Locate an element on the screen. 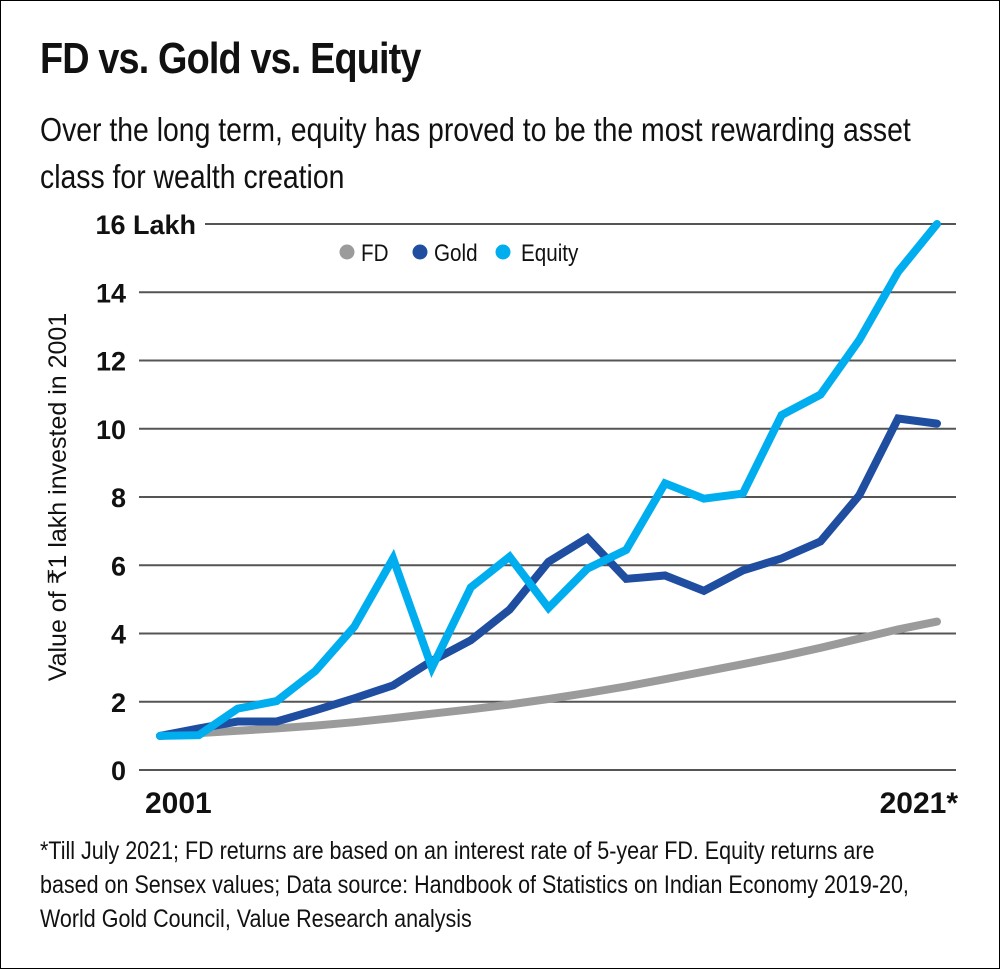  legend-label-equity: Equity is located at coordinates (550, 253).